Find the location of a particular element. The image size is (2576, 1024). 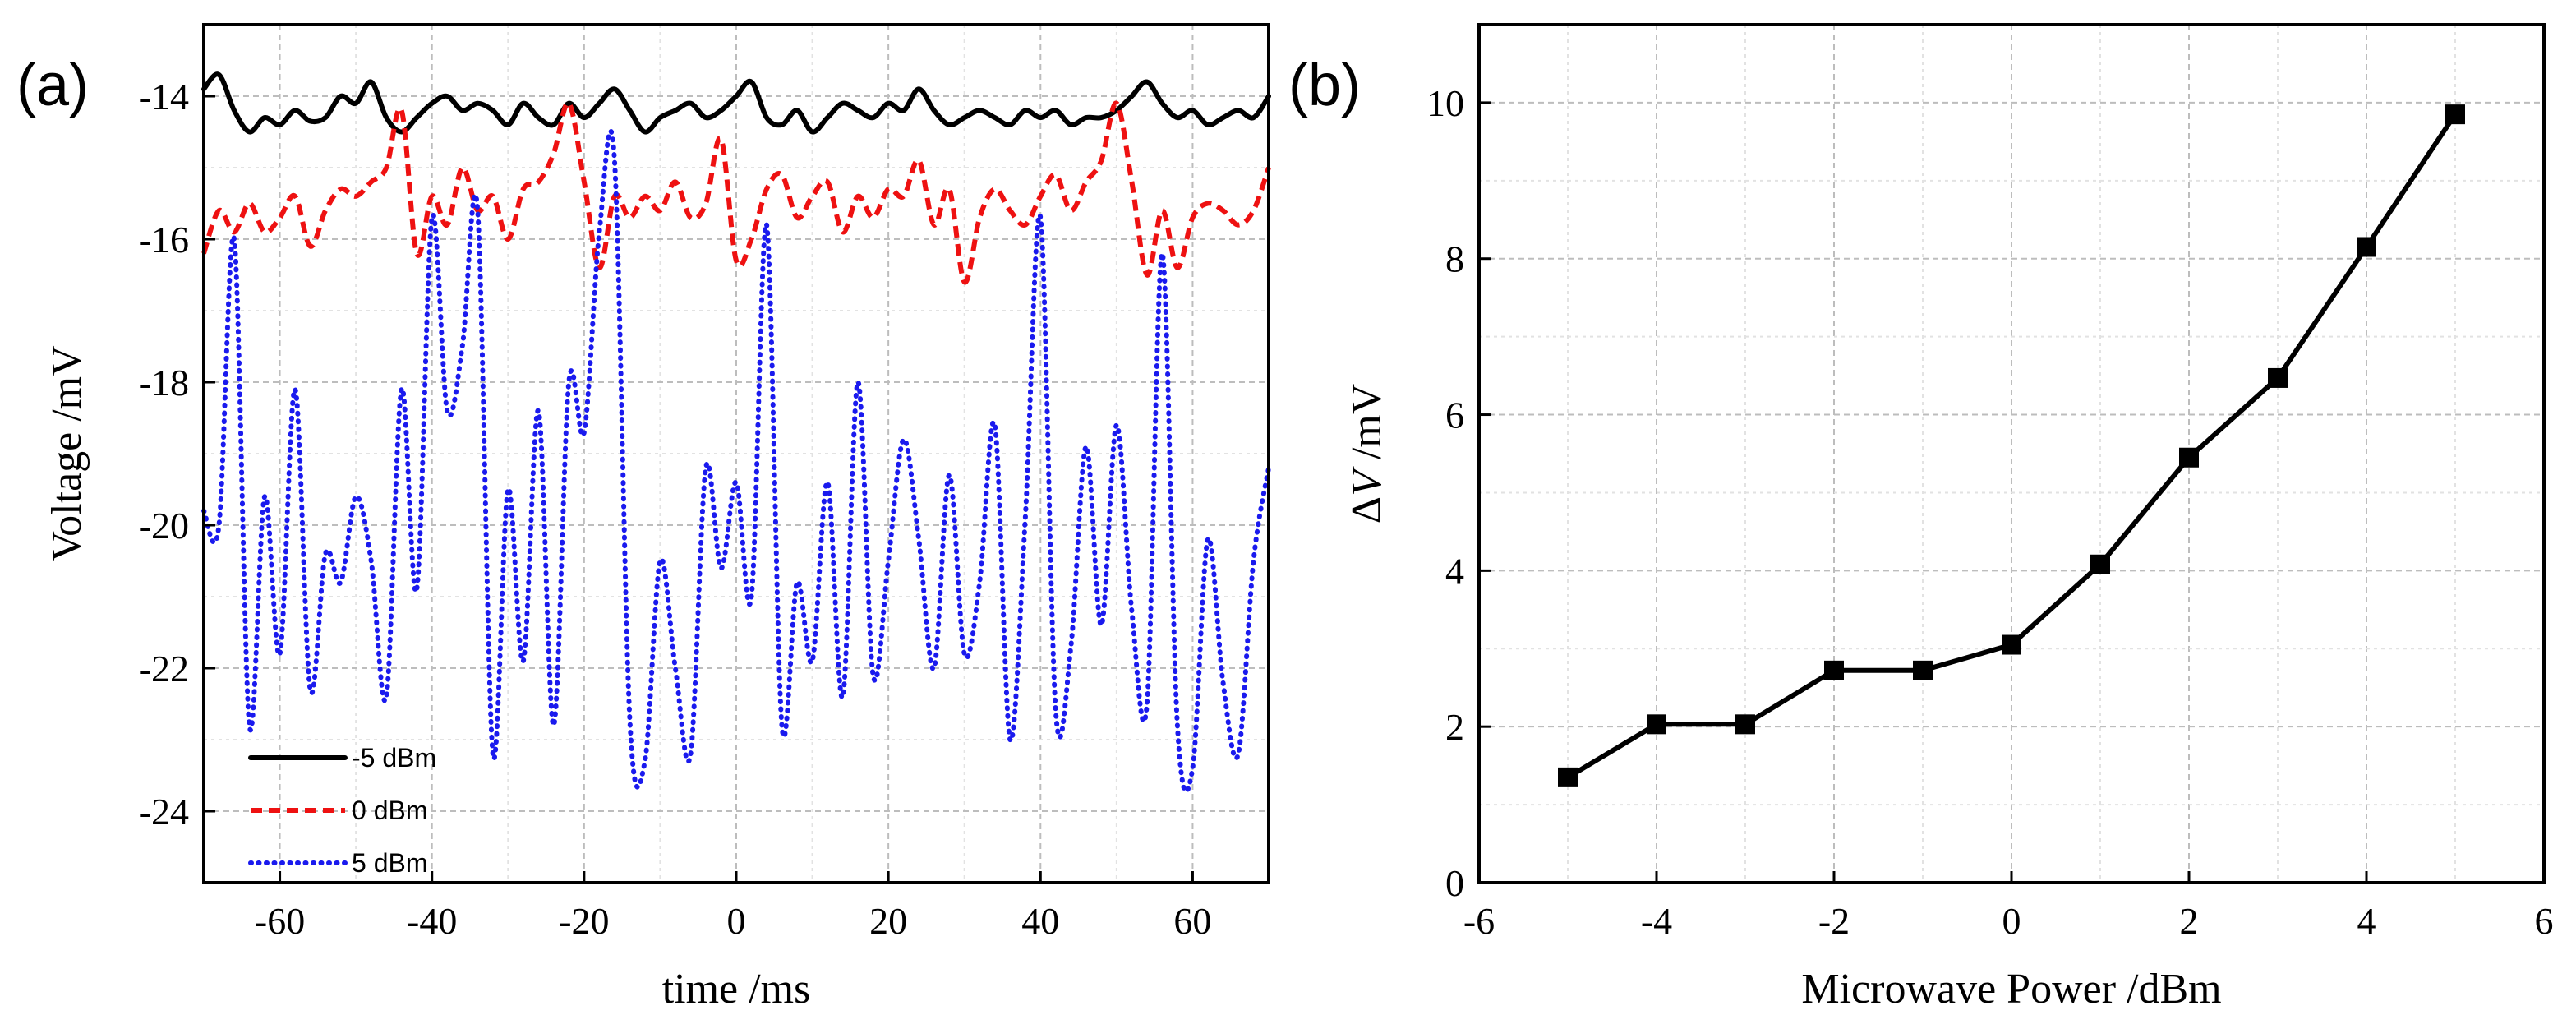

panel-b-y-tick-label: 2 is located at coordinates (1454, 727).